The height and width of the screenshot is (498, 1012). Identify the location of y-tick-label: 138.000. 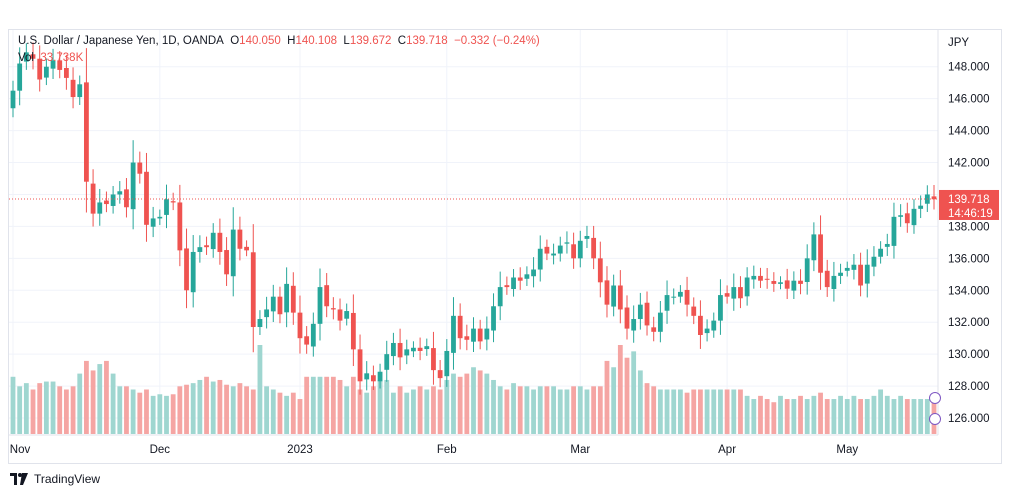
(969, 227).